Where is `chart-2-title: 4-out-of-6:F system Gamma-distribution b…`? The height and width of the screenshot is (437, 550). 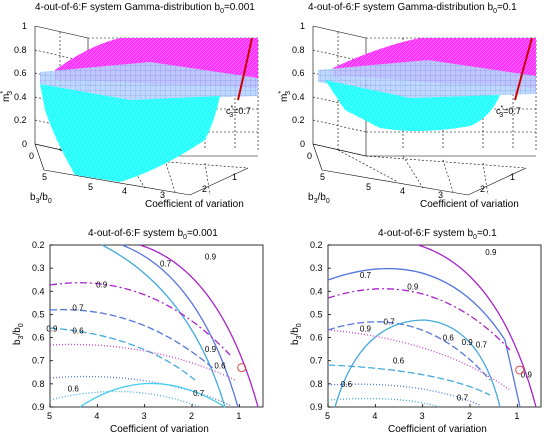
chart-2-title: 4-out-of-6:F system Gamma-distribution b… is located at coordinates (412, 8).